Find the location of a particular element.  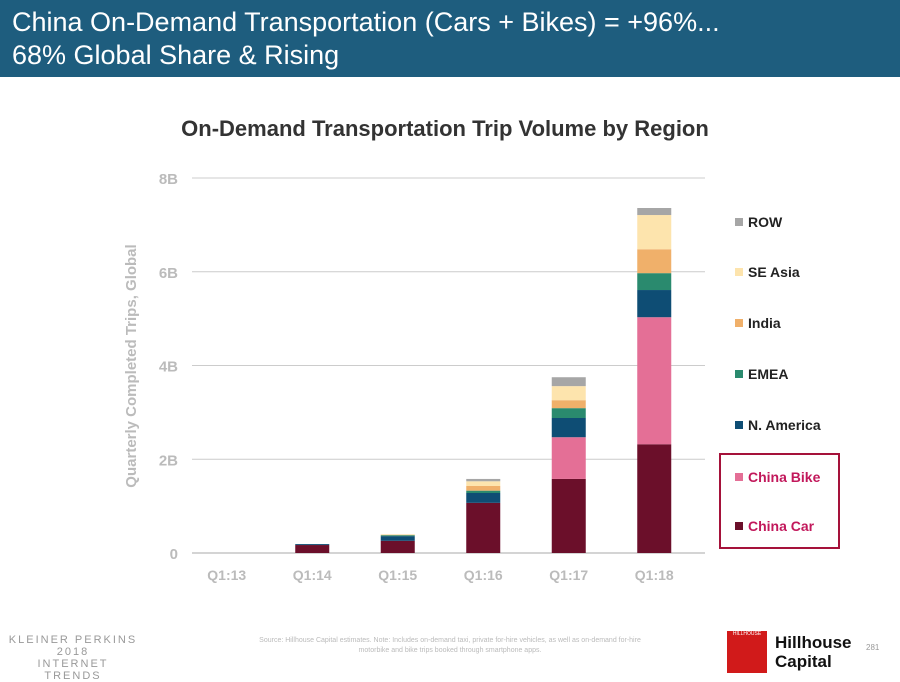

bar-segment-n-america-Q1:16 is located at coordinates (483, 498).